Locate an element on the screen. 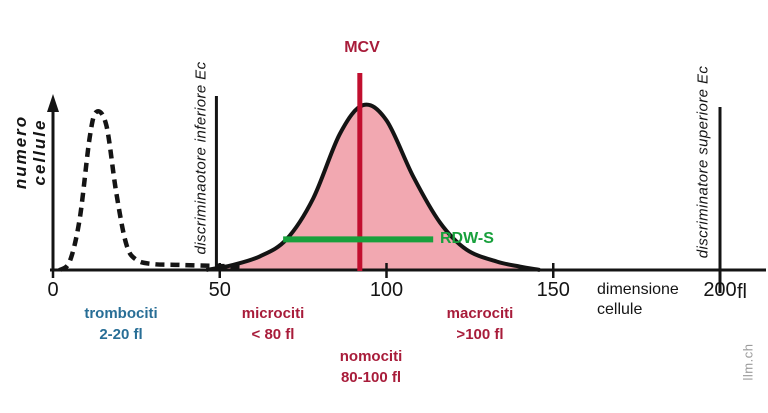 Image resolution: width=768 pixels, height=413 pixels. watermark: llm.ch is located at coordinates (748, 362).